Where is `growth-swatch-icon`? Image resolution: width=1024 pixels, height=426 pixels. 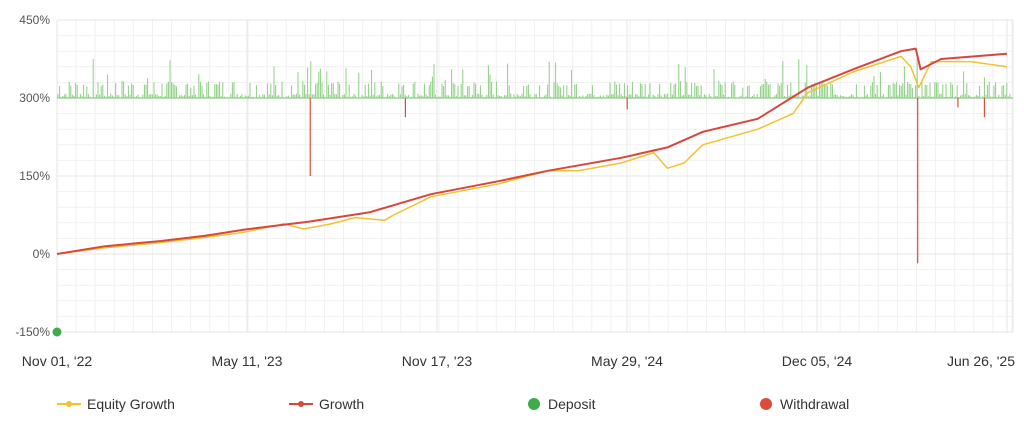 growth-swatch-icon is located at coordinates (301, 404).